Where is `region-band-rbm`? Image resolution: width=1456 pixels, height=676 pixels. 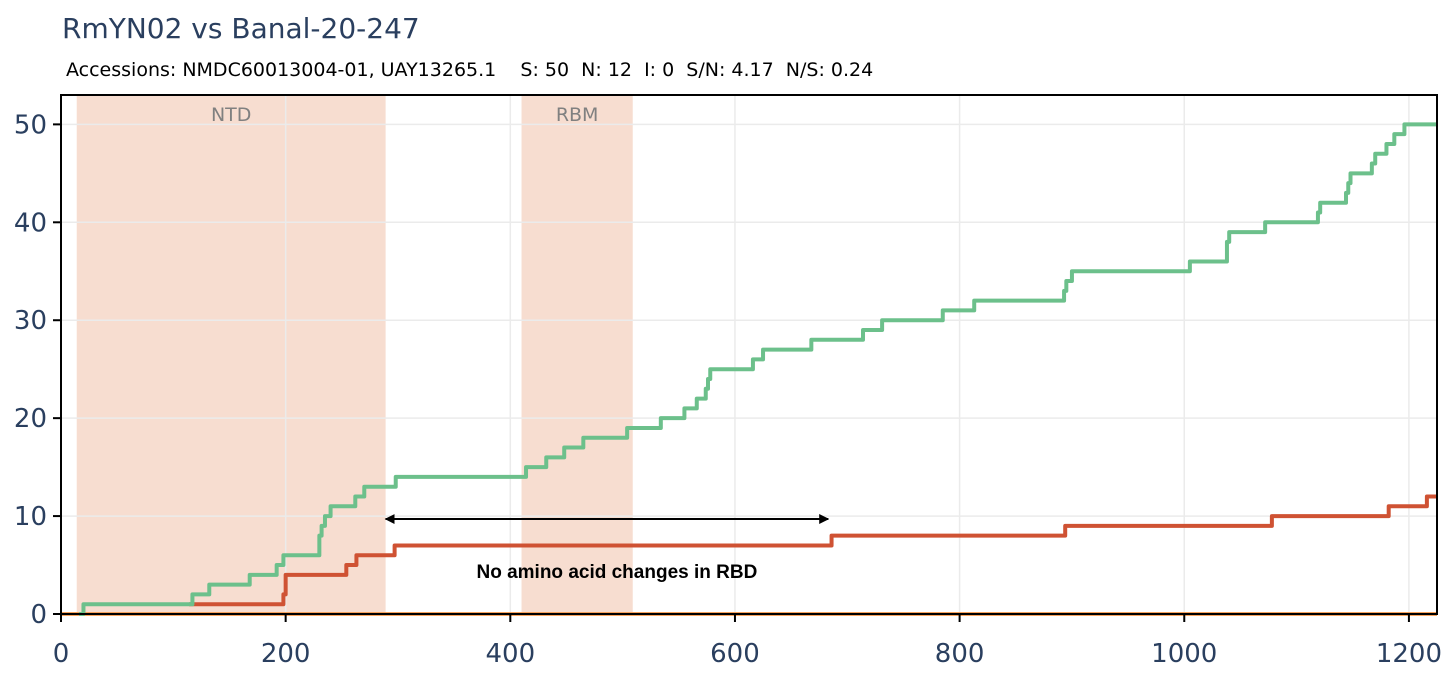 region-band-rbm is located at coordinates (577, 354).